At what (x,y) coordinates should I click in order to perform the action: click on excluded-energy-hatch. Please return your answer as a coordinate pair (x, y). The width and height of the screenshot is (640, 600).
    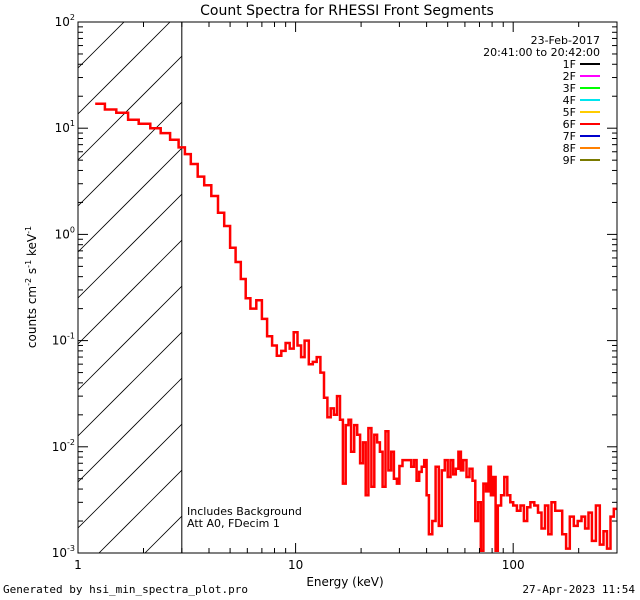
    Looking at the image, I should click on (130, 287).